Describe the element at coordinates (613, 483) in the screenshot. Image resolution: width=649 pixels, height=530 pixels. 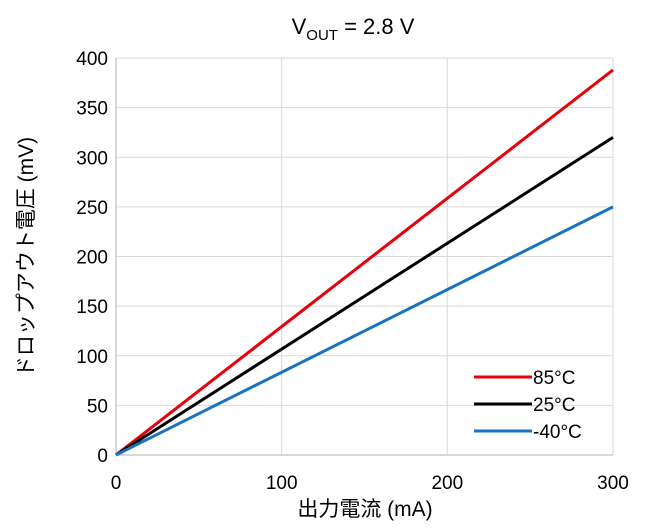
I see `x-tick-label: 300` at that location.